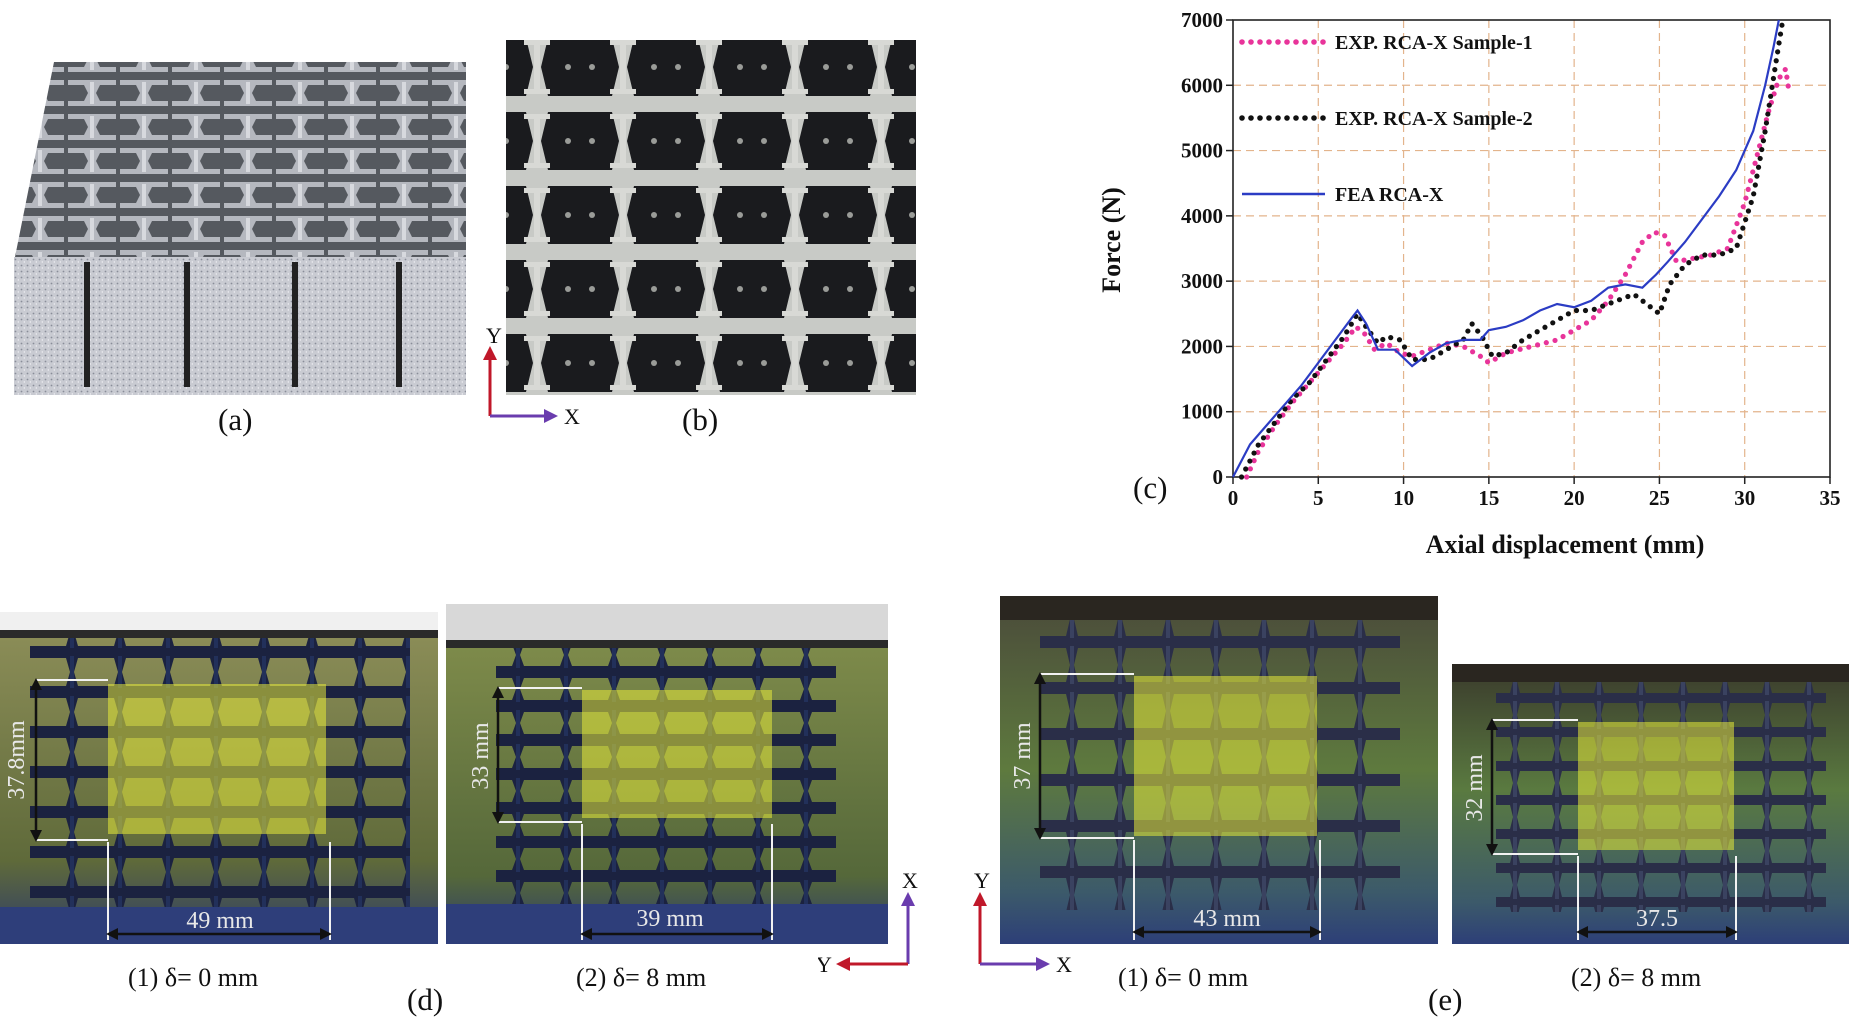 Image resolution: width=1849 pixels, height=1025 pixels. Describe the element at coordinates (220, 921) in the screenshot. I see `dim-horizontal-d1: 49 mm` at that location.